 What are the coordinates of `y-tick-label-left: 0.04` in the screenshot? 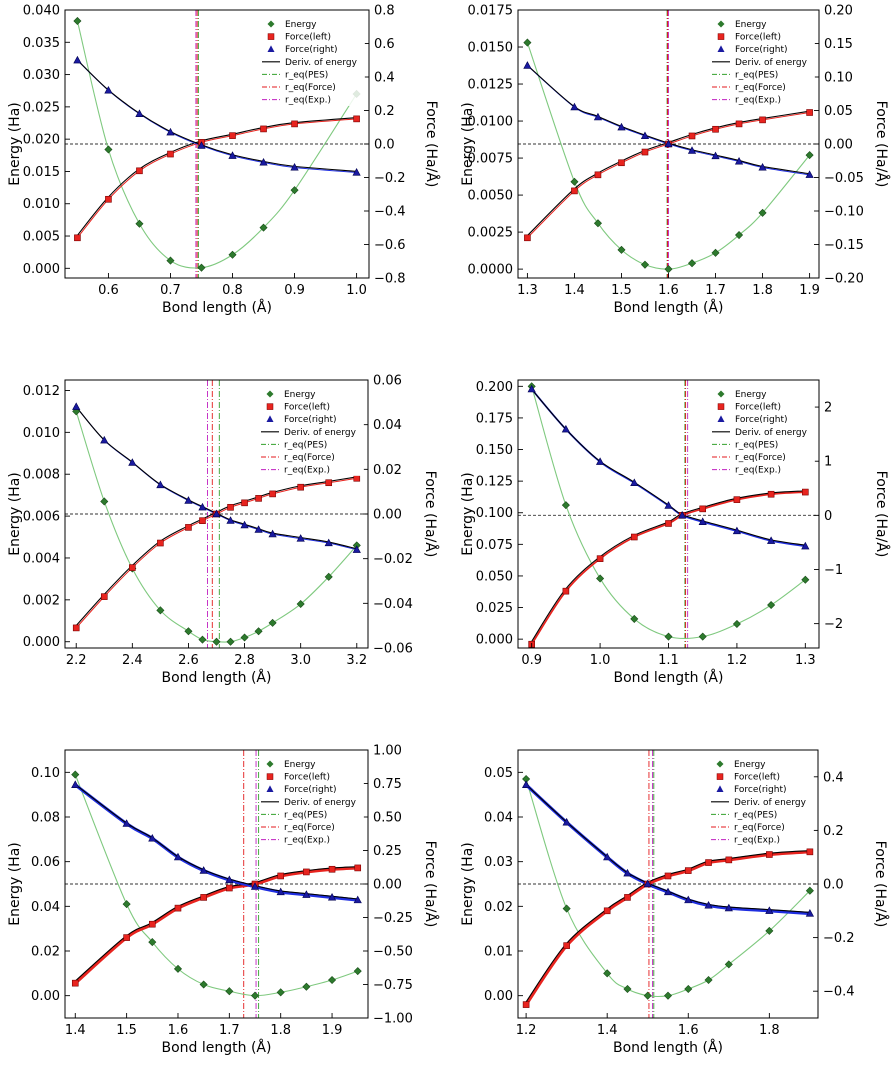 It's located at (498, 818).